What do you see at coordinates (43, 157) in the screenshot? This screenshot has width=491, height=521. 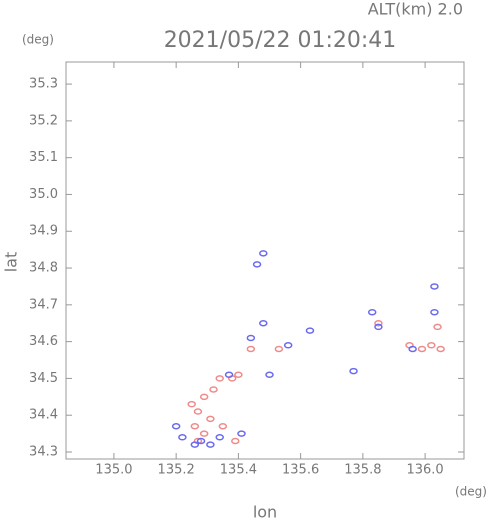 I see `y-tick-label: 35.1` at bounding box center [43, 157].